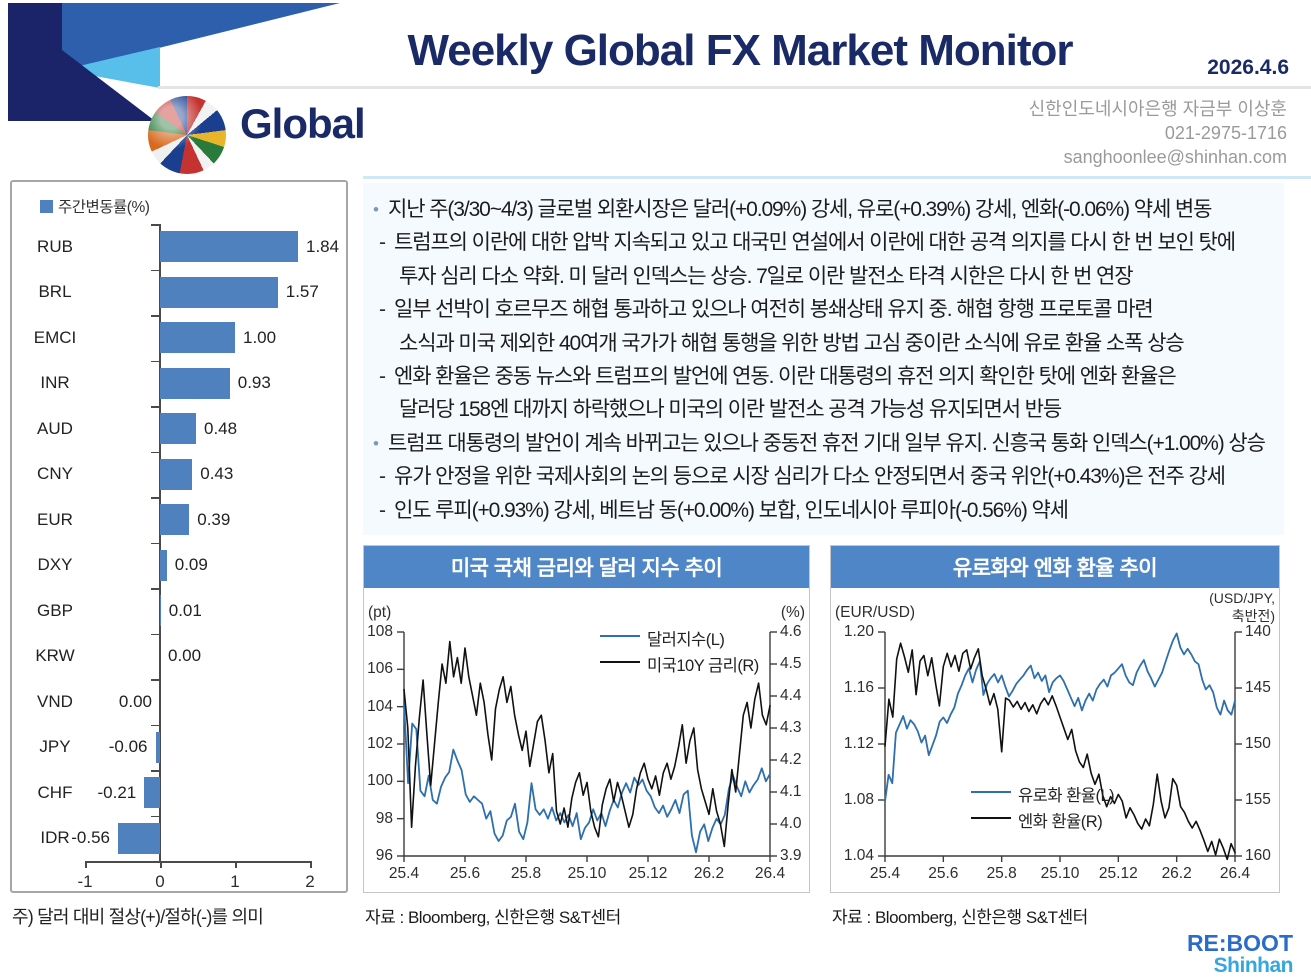  What do you see at coordinates (586, 567) in the screenshot?
I see `chart1-title: 미국 국채 금리와 달러 지수 추이` at bounding box center [586, 567].